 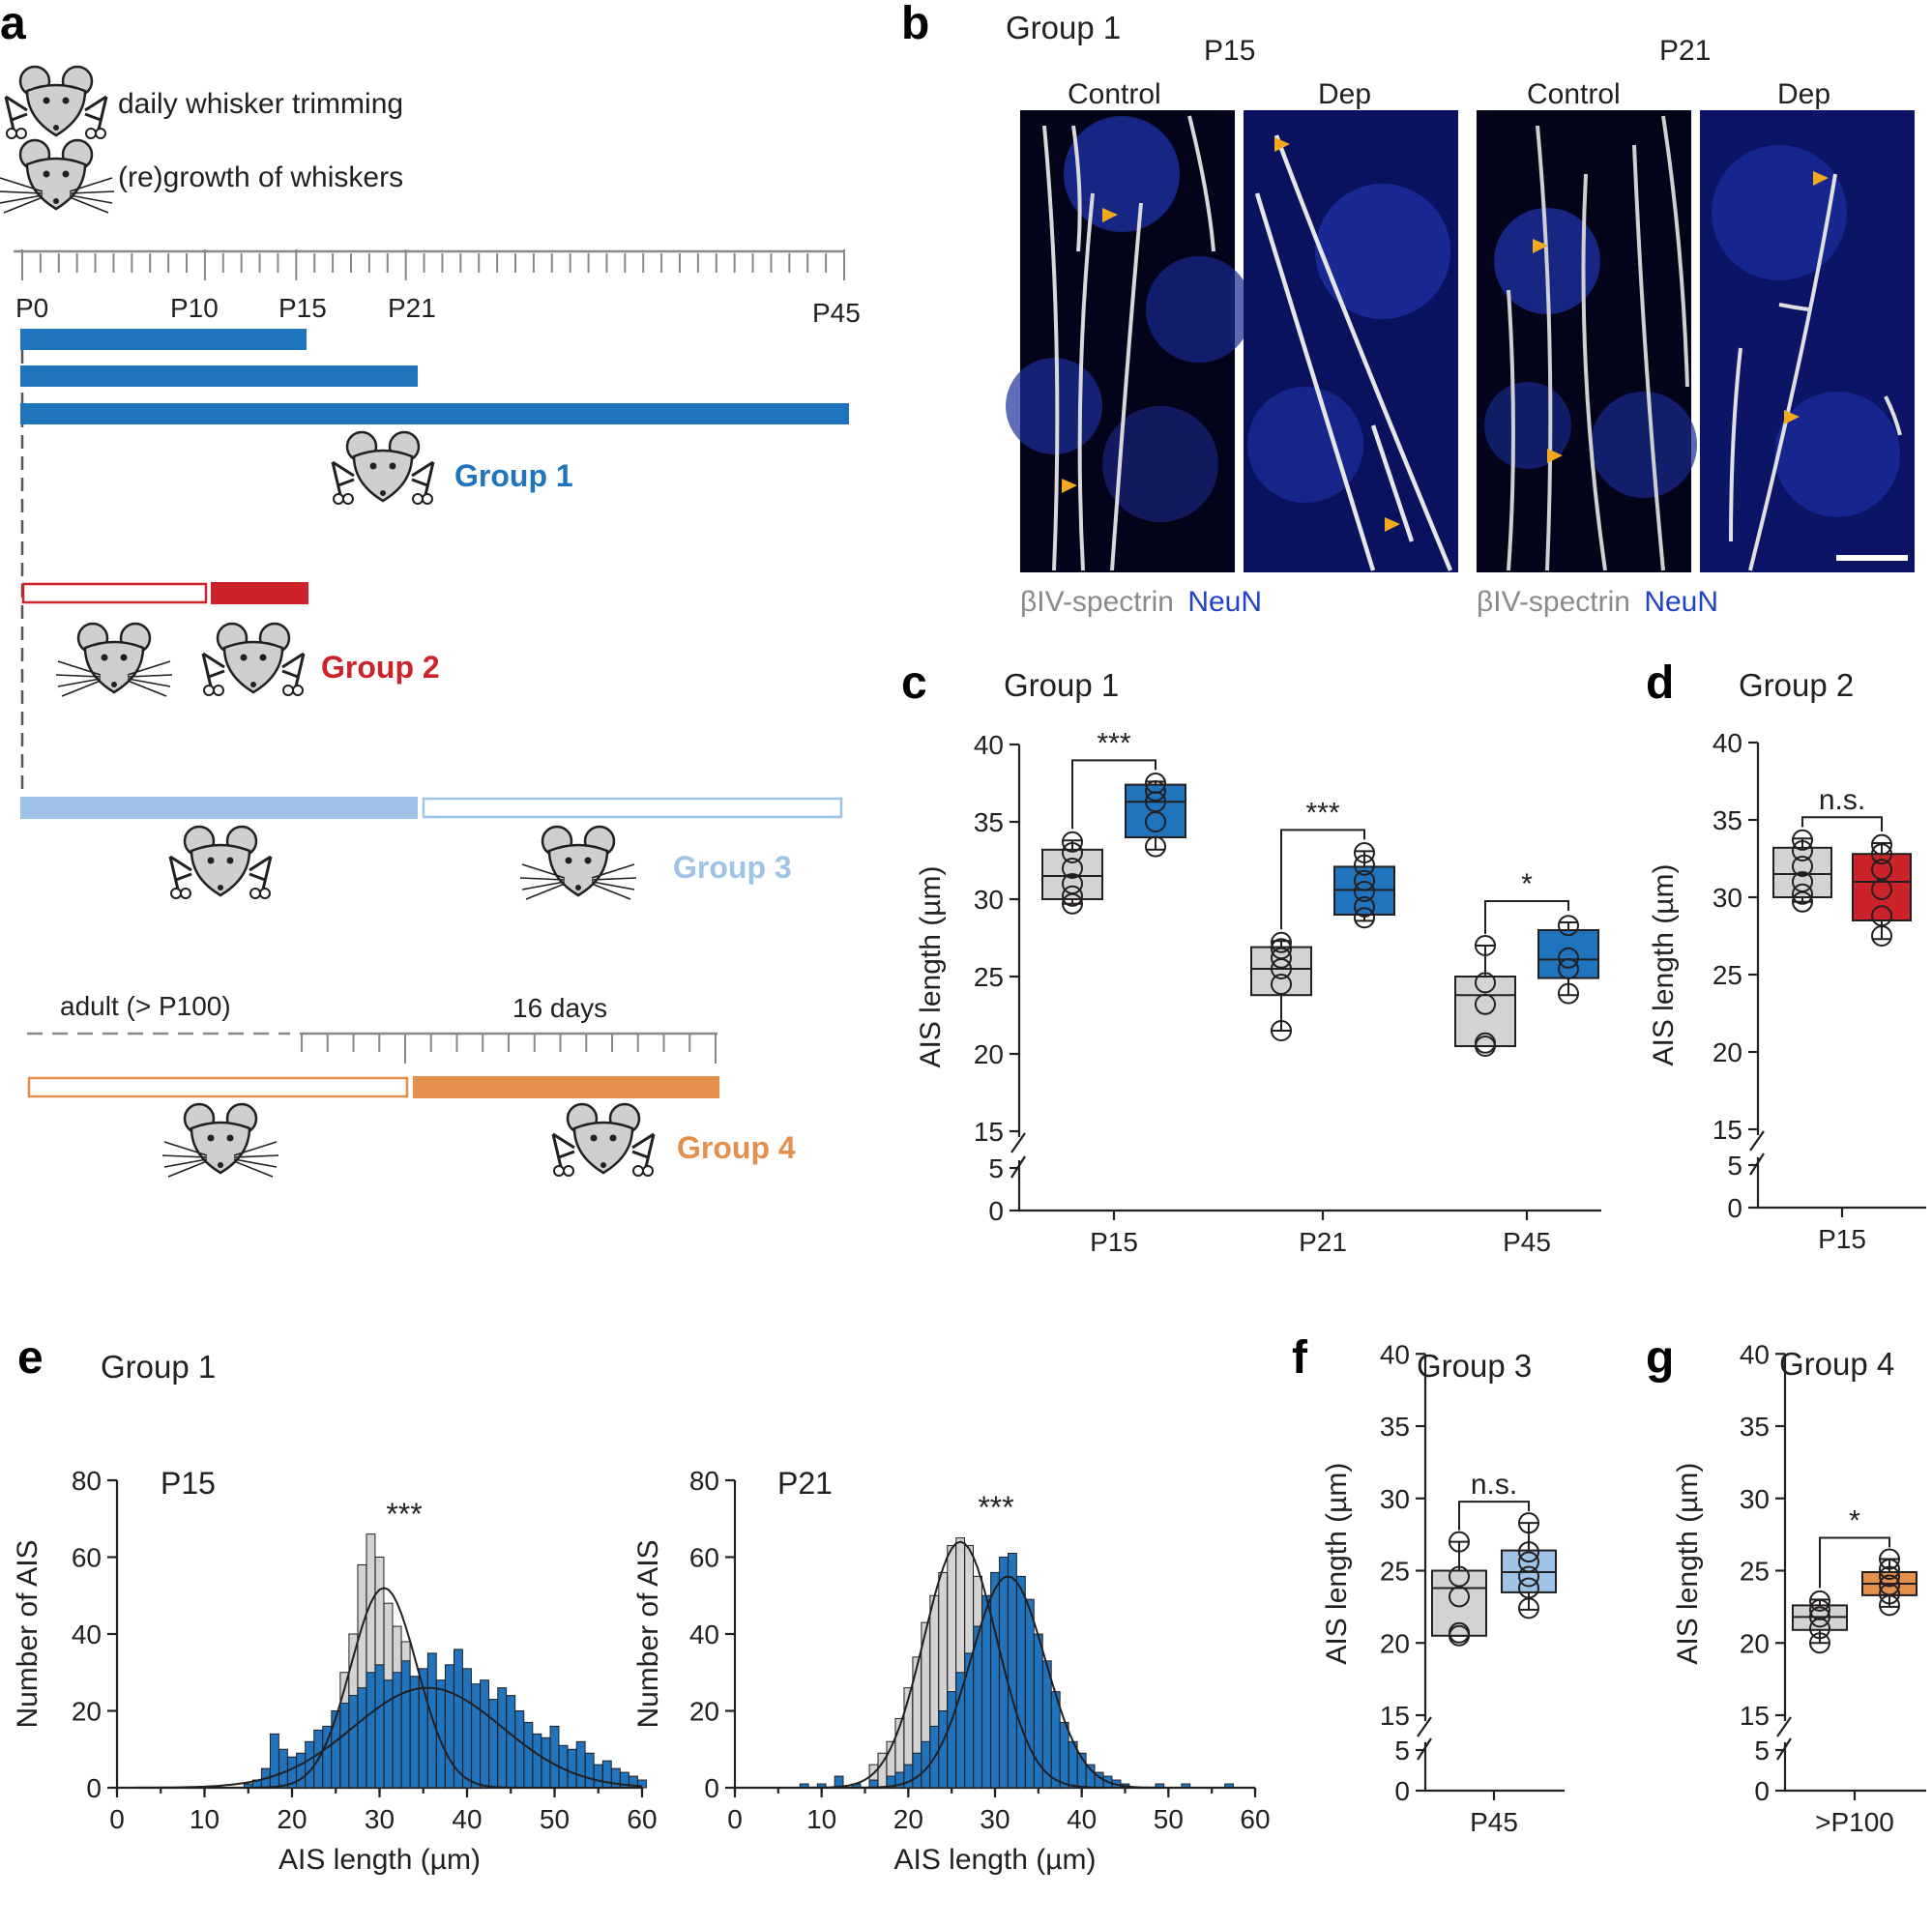 What do you see at coordinates (260, 177) in the screenshot?
I see `legend-regrow-label: (re)growth of whiskers` at bounding box center [260, 177].